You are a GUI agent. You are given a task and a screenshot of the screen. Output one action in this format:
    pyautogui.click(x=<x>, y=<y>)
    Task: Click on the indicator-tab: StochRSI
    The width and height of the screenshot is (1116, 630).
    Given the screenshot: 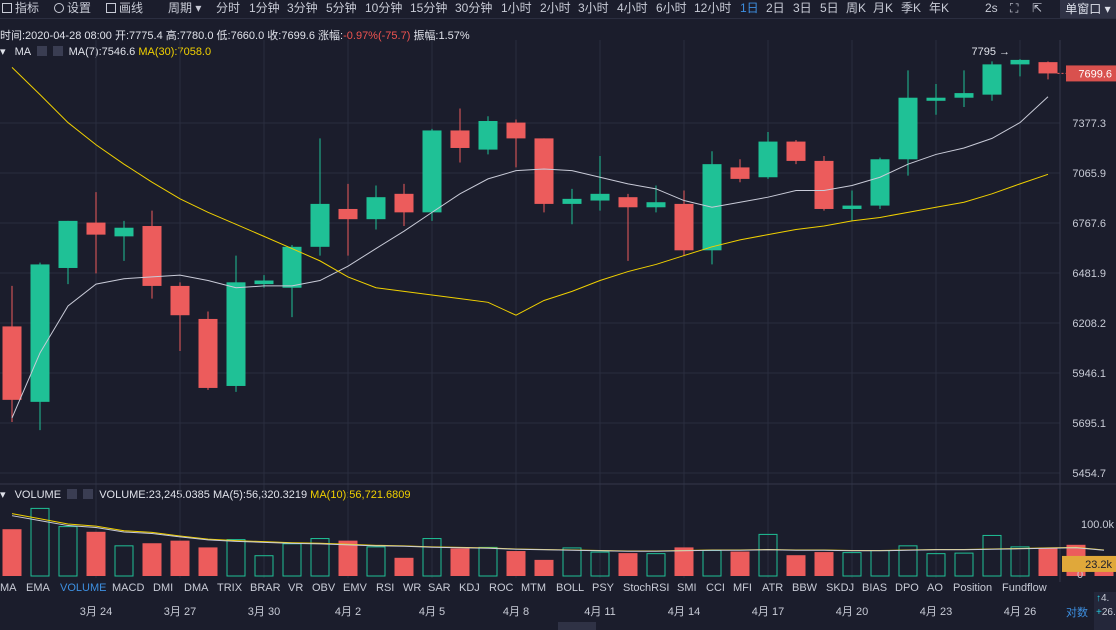 What is the action you would take?
    pyautogui.click(x=646, y=588)
    